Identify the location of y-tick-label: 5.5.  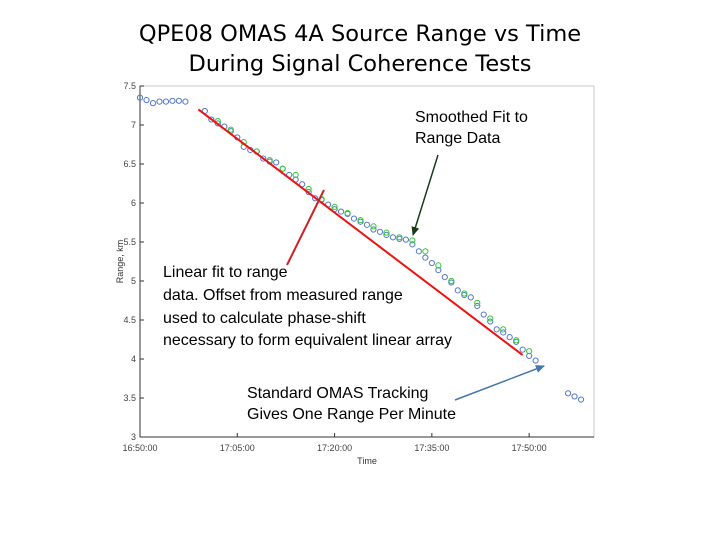
(129, 242).